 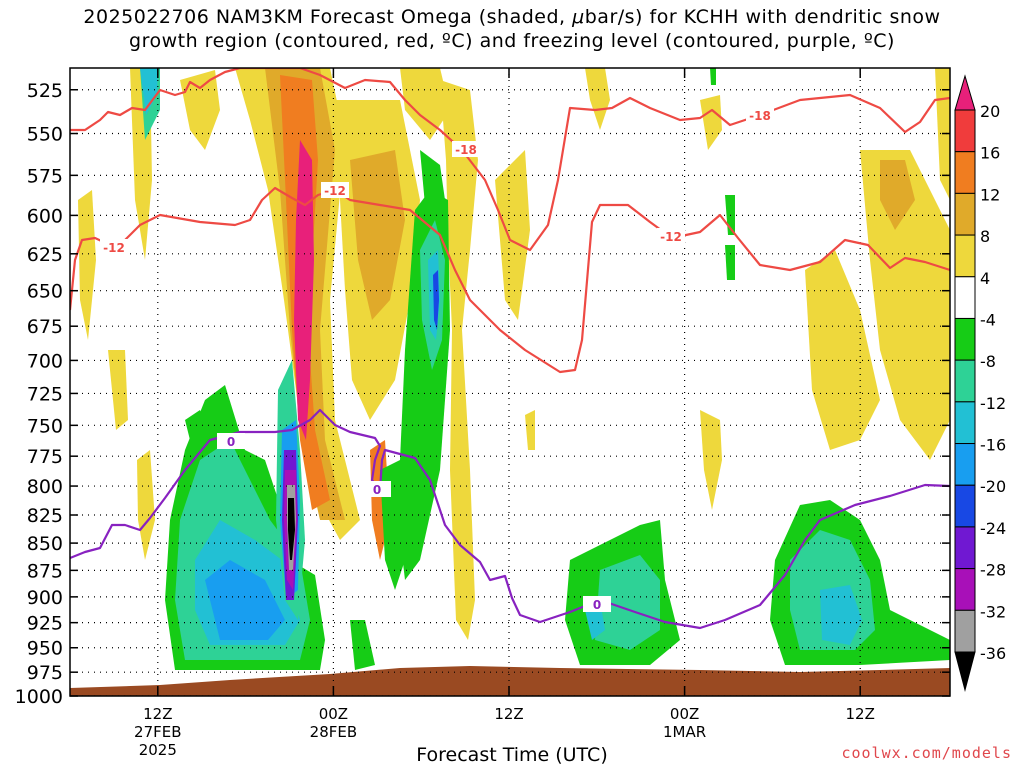 I want to click on y-tick-label: 950, so click(x=45, y=649).